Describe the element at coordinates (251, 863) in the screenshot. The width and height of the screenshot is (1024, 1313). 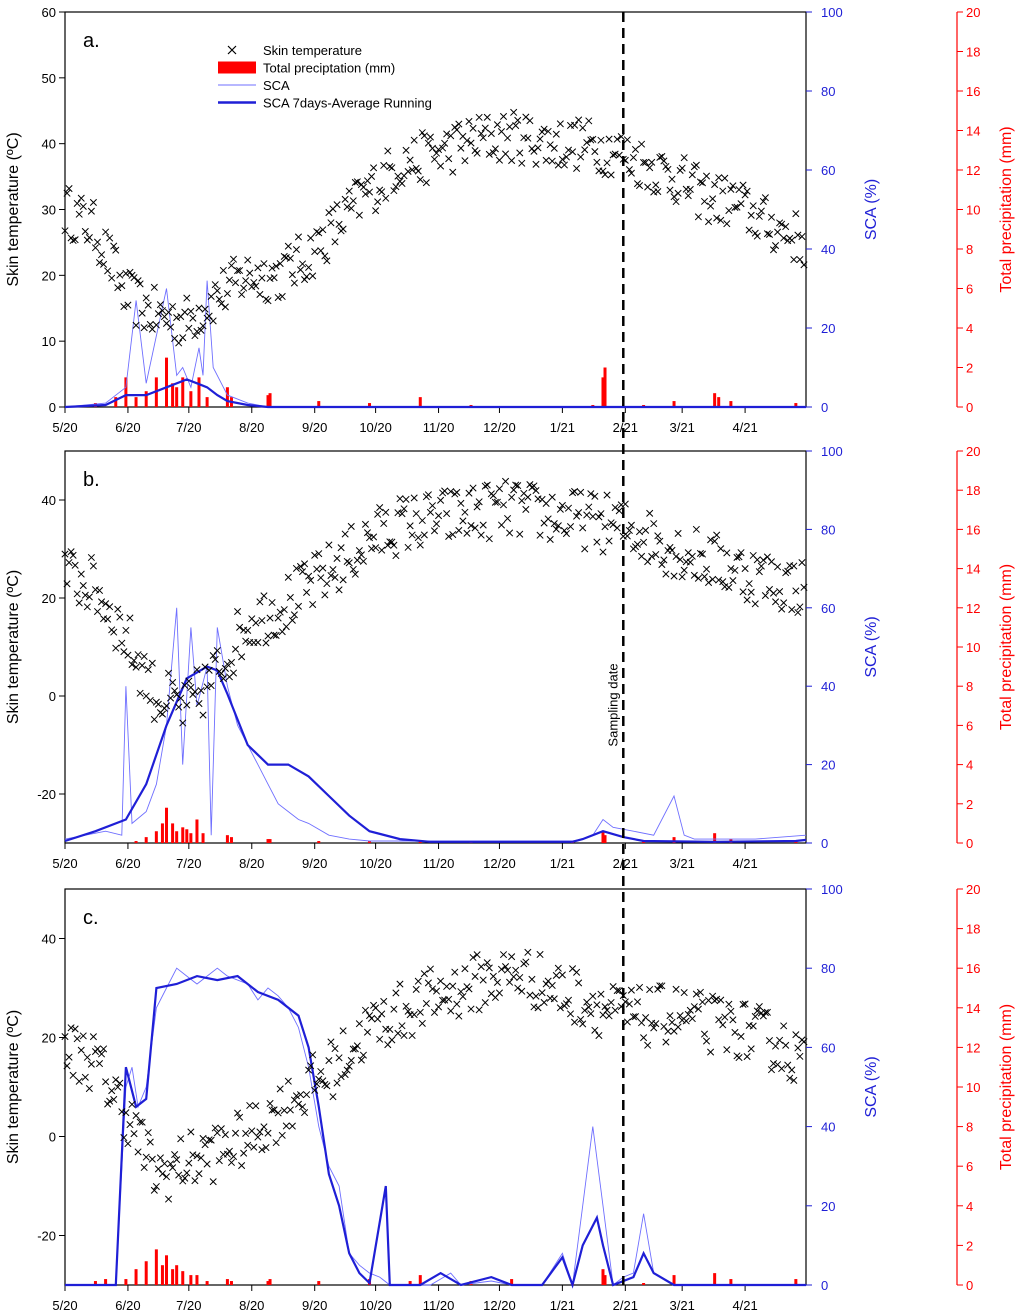
I see `x-tick-label: 8/20` at that location.